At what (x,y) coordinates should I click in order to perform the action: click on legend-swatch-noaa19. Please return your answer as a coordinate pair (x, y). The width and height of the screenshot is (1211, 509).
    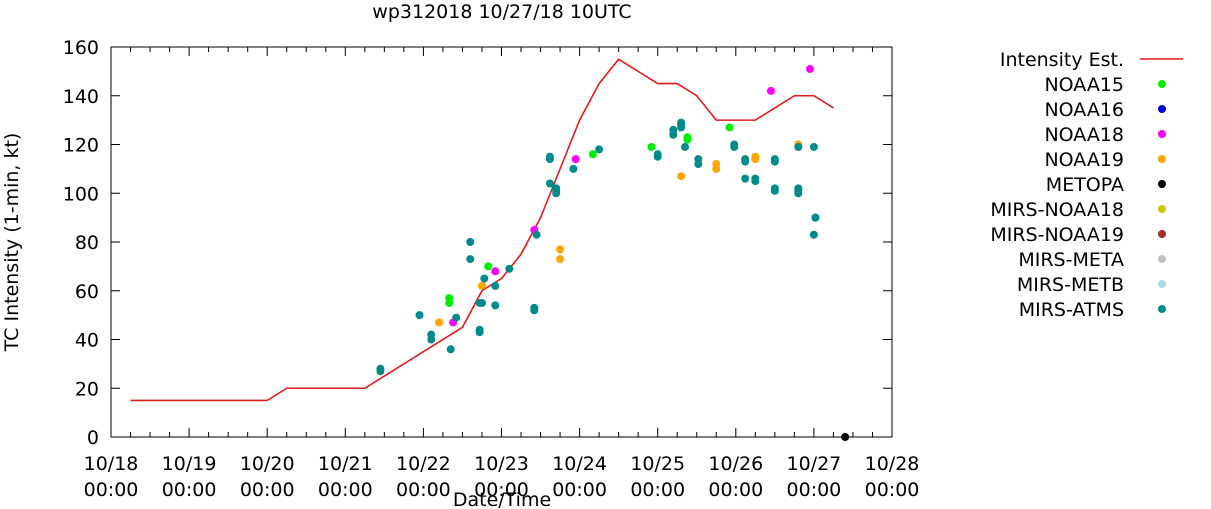
    Looking at the image, I should click on (1162, 159).